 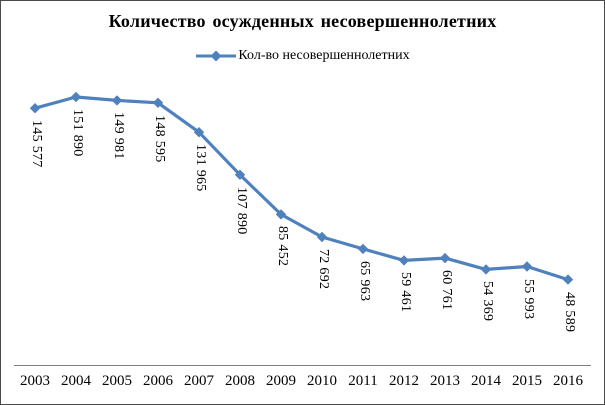 What do you see at coordinates (76, 381) in the screenshot?
I see `x-axis-tick-label: 2004` at bounding box center [76, 381].